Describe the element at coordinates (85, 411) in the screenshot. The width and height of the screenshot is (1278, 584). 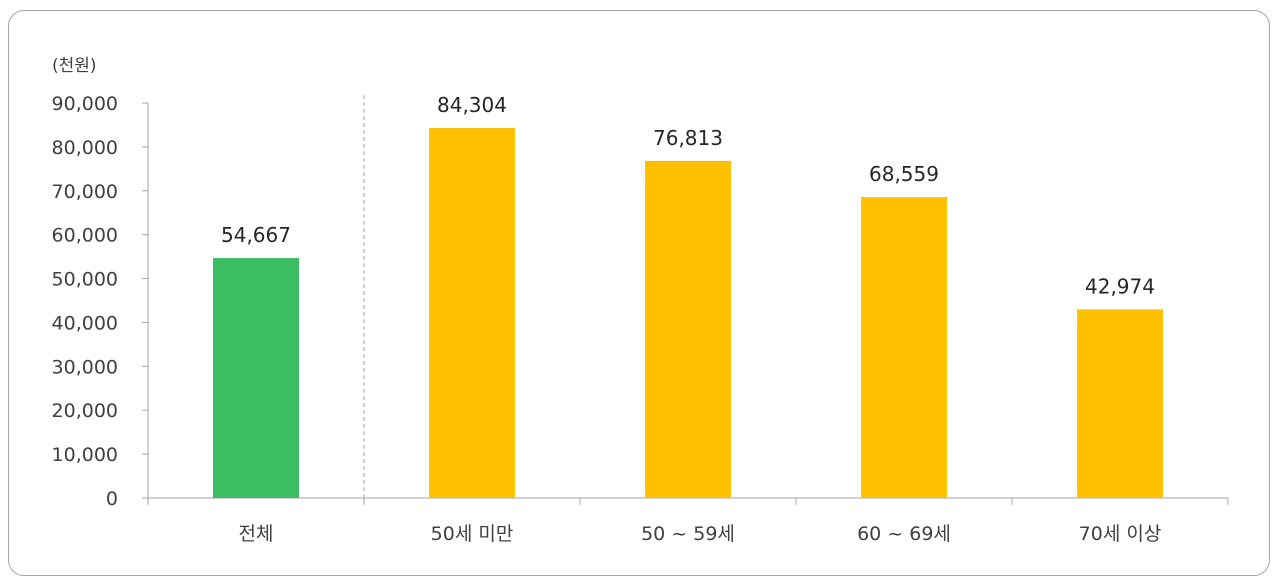
I see `y-tick-label: 20,000` at that location.